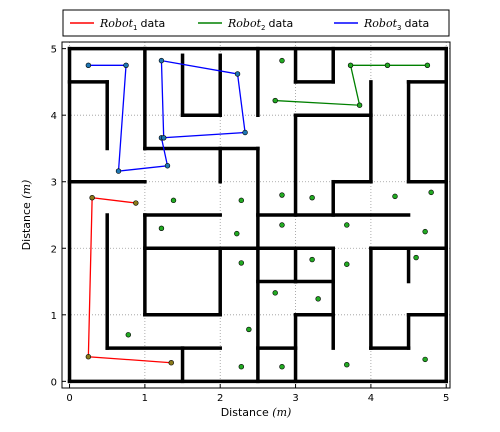 This screenshot has height=432, width=500. Describe the element at coordinates (54, 183) in the screenshot. I see `y-tick-label: 3` at that location.